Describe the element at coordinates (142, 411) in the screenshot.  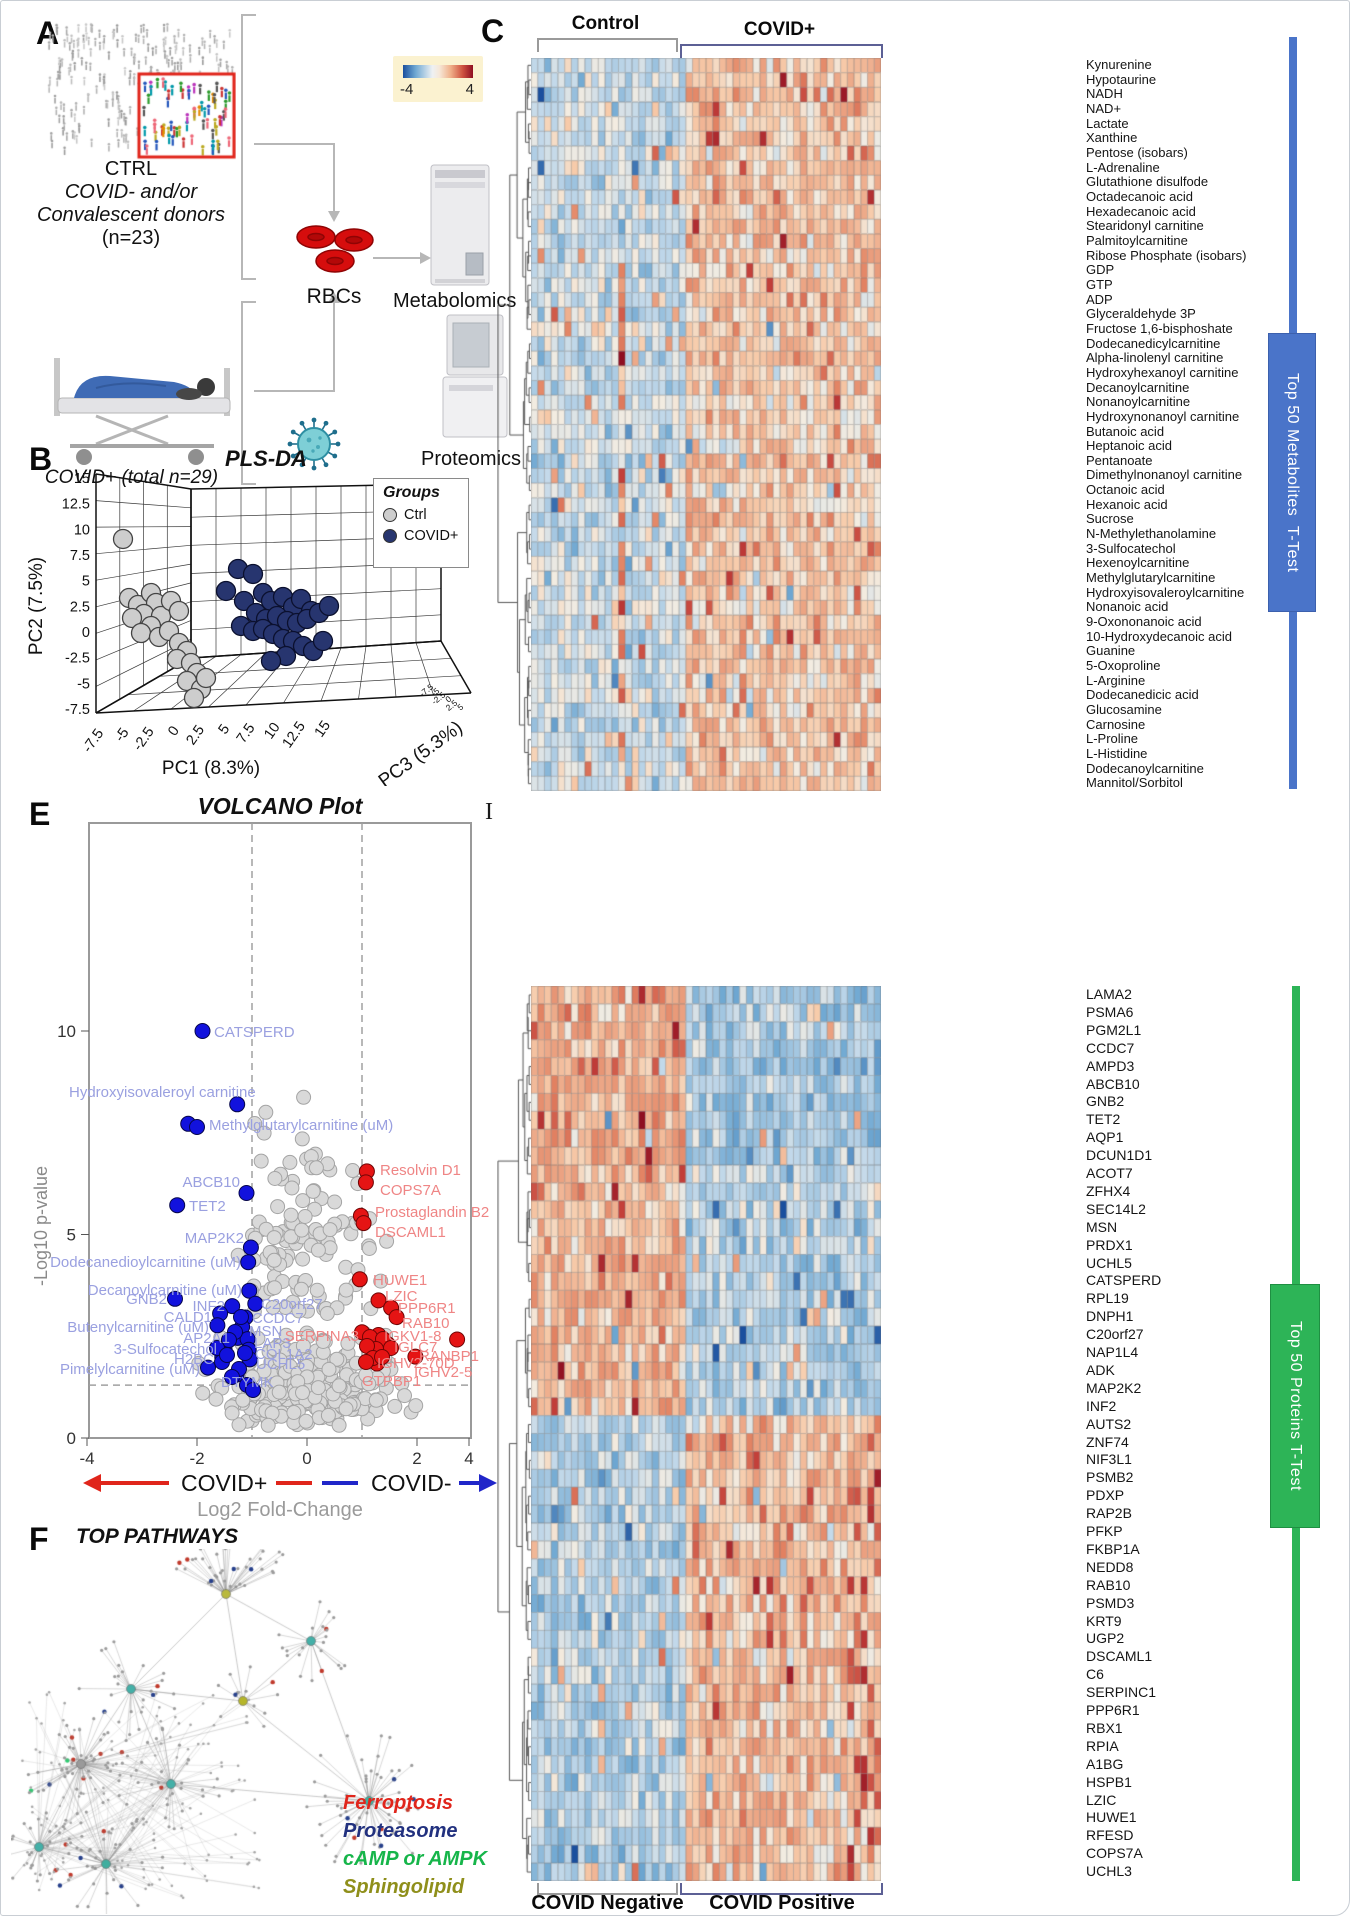
I see `patient-bed-icon` at that location.